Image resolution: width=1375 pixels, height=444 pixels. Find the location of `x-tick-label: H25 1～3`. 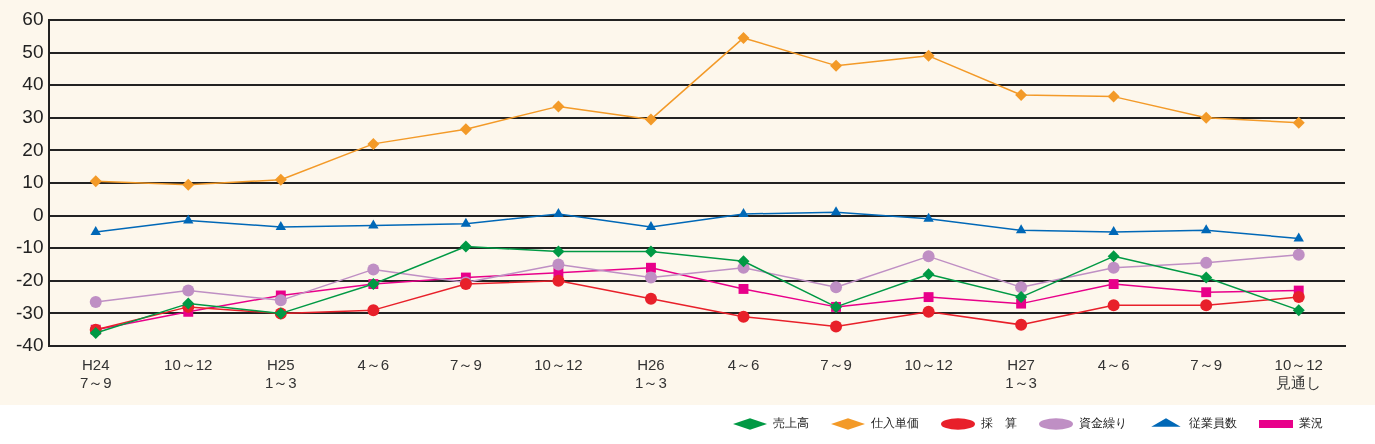

x-tick-label: H25 1～3 is located at coordinates (280, 374).